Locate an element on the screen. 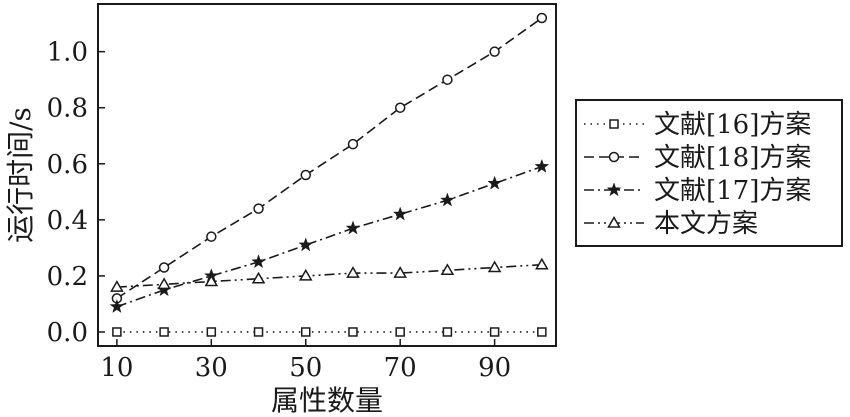  legend-marker-square is located at coordinates (614, 124).